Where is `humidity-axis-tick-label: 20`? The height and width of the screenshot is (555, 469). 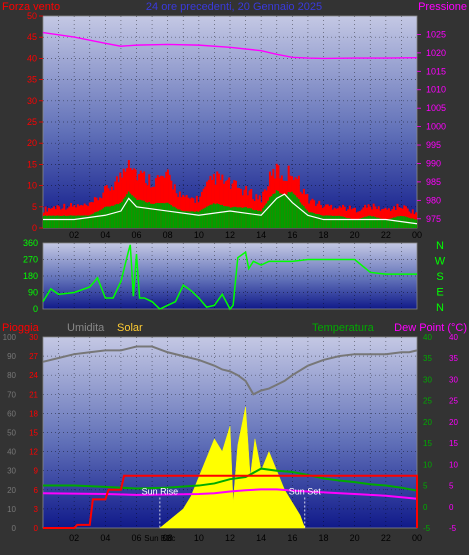
humidity-axis-tick-label: 20 is located at coordinates (11, 490).